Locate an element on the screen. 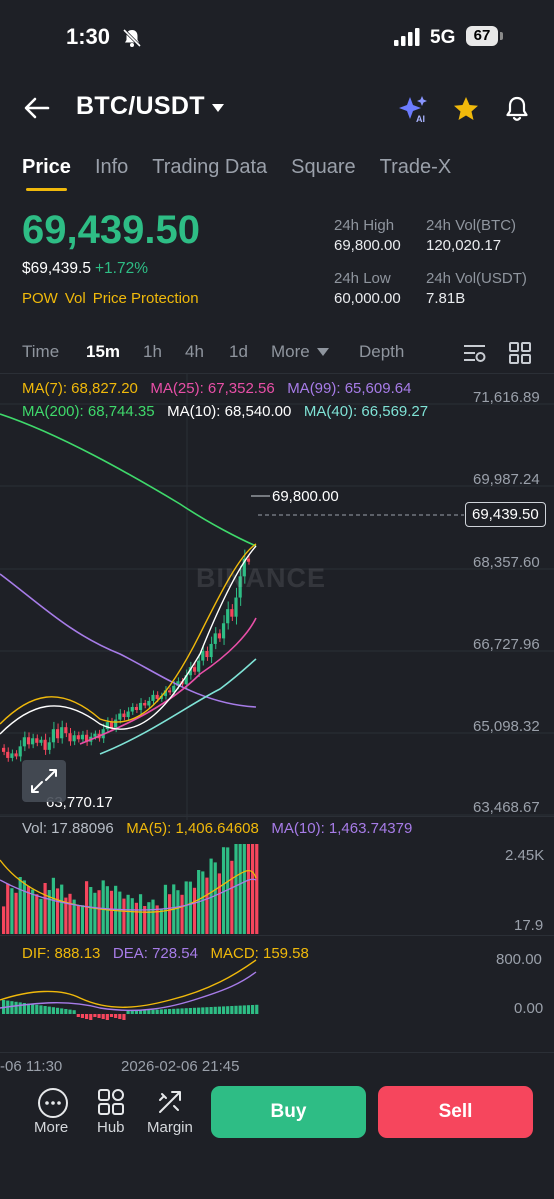 The height and width of the screenshot is (1199, 554). tab-price: Price is located at coordinates (46, 173).